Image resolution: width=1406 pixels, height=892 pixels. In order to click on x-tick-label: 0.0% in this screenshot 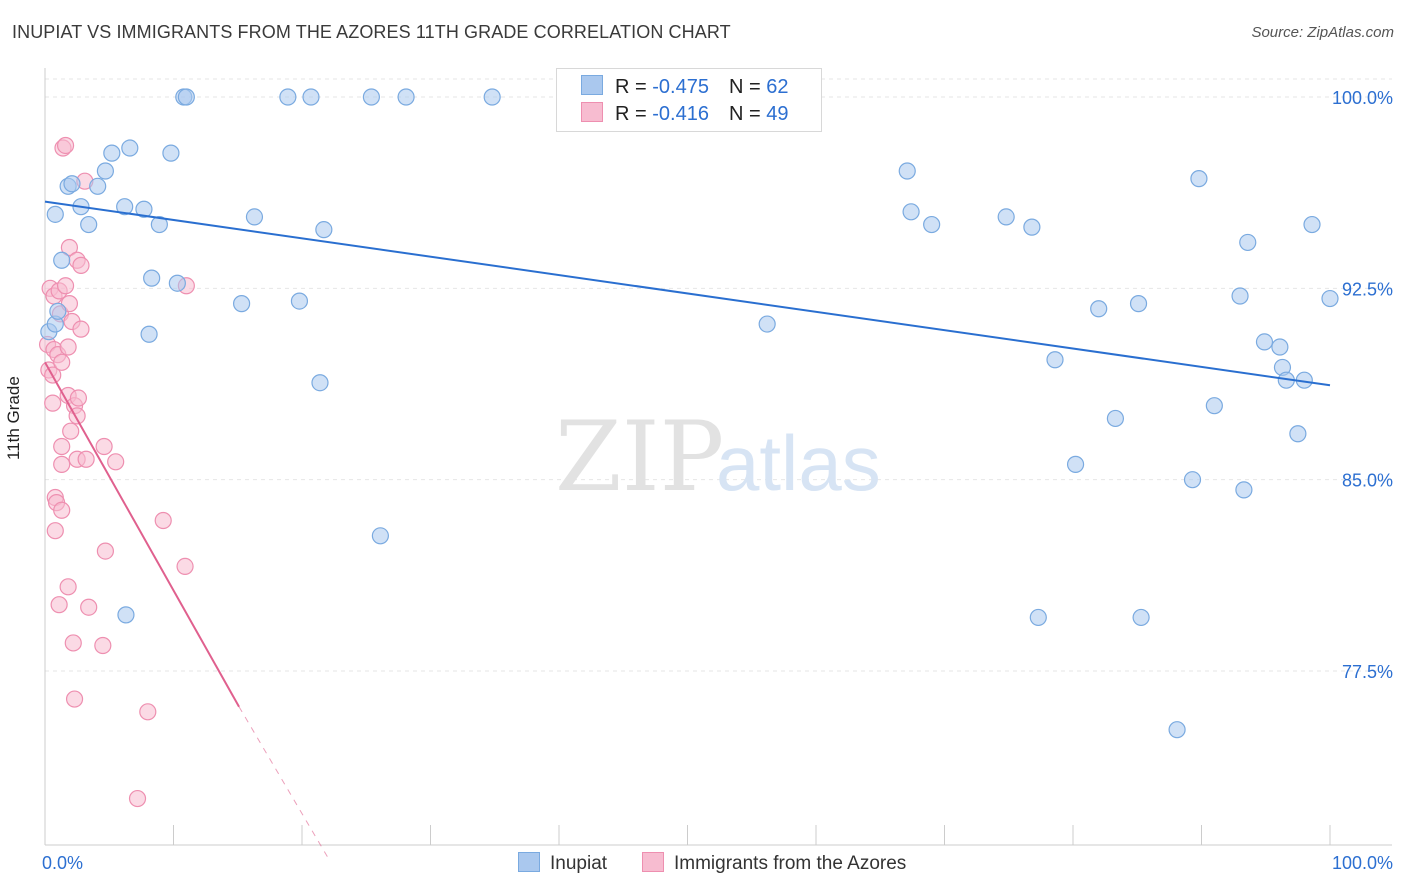, I will do `click(62, 863)`.